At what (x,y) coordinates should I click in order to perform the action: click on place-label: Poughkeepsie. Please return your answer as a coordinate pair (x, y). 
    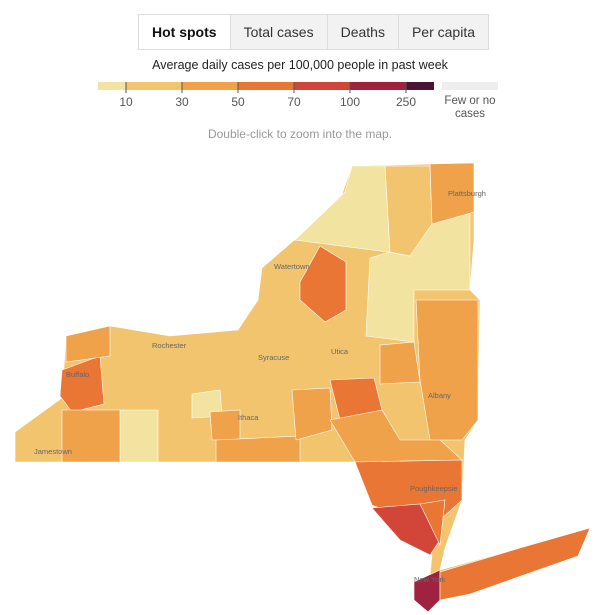
    Looking at the image, I should click on (434, 488).